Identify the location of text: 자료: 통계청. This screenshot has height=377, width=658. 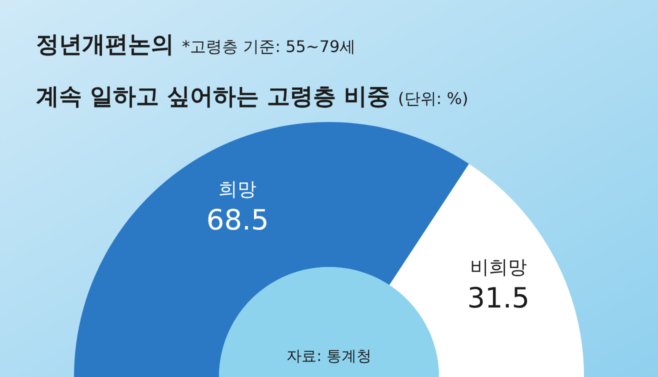
(329, 356).